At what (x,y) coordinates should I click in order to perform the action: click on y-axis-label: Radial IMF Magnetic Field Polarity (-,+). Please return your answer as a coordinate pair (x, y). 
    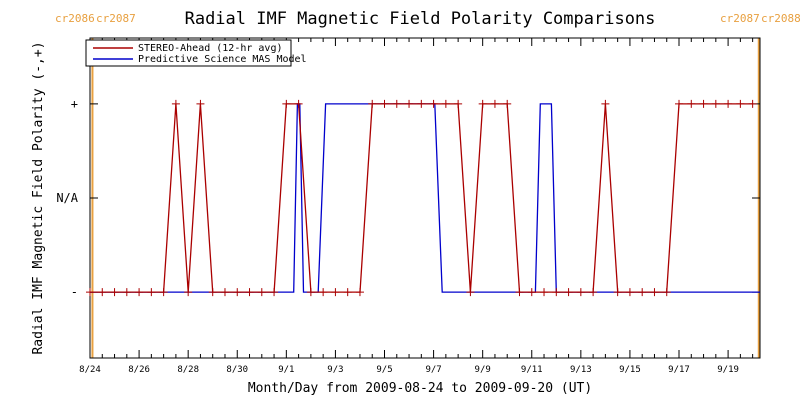
    Looking at the image, I should click on (38, 197).